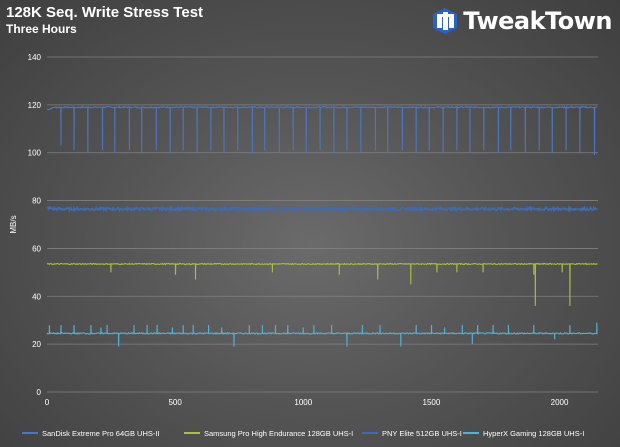 The height and width of the screenshot is (447, 620). What do you see at coordinates (537, 21) in the screenshot?
I see `tweaktown-logo-text: TweakTown` at bounding box center [537, 21].